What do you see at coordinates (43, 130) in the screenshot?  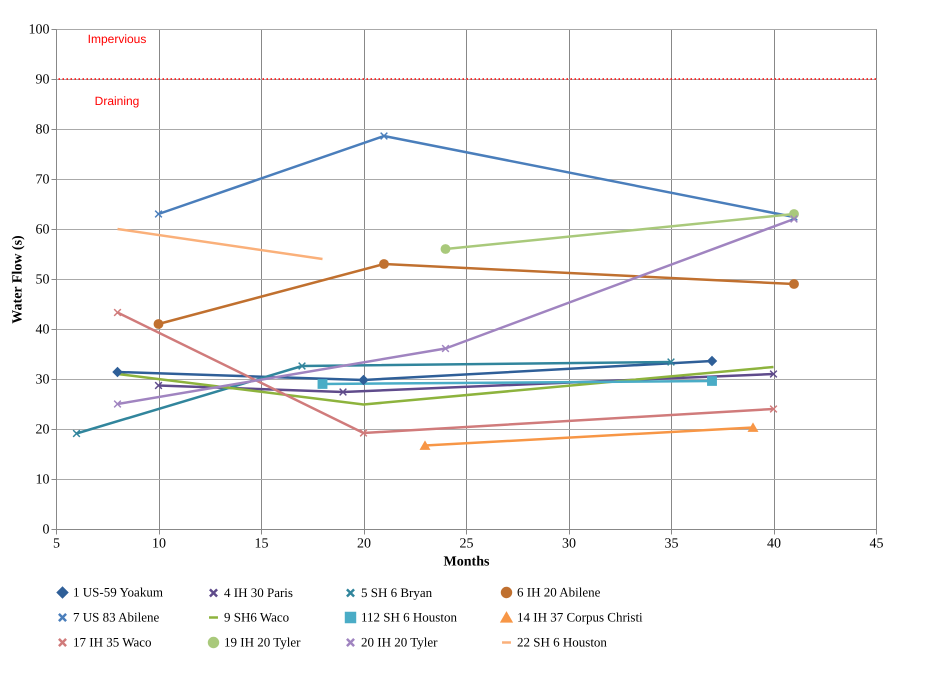 I see `y-tick-label: 80` at bounding box center [43, 130].